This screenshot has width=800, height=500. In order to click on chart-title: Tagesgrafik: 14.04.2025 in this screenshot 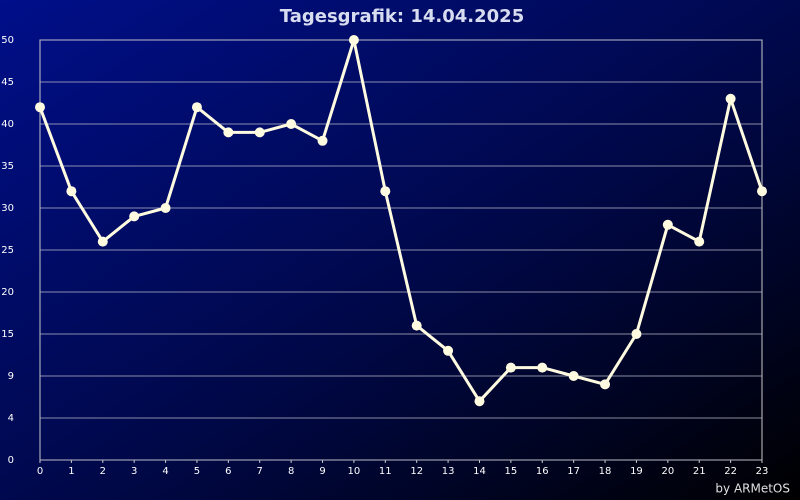, I will do `click(402, 16)`.